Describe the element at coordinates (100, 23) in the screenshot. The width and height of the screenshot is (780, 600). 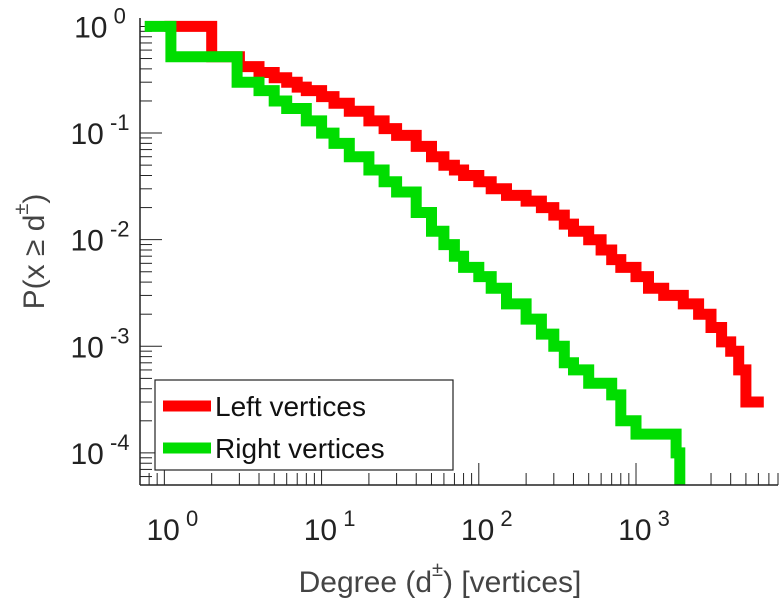
I see `y-tick-label: 10 0` at that location.